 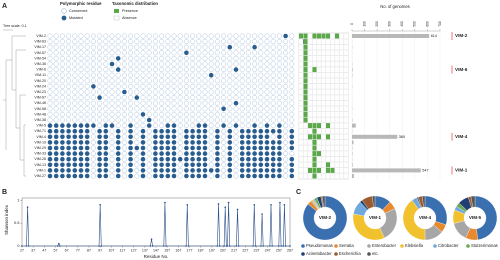 What do you see at coordinates (101, 246) in the screenshot?
I see `data-point` at bounding box center [101, 246].